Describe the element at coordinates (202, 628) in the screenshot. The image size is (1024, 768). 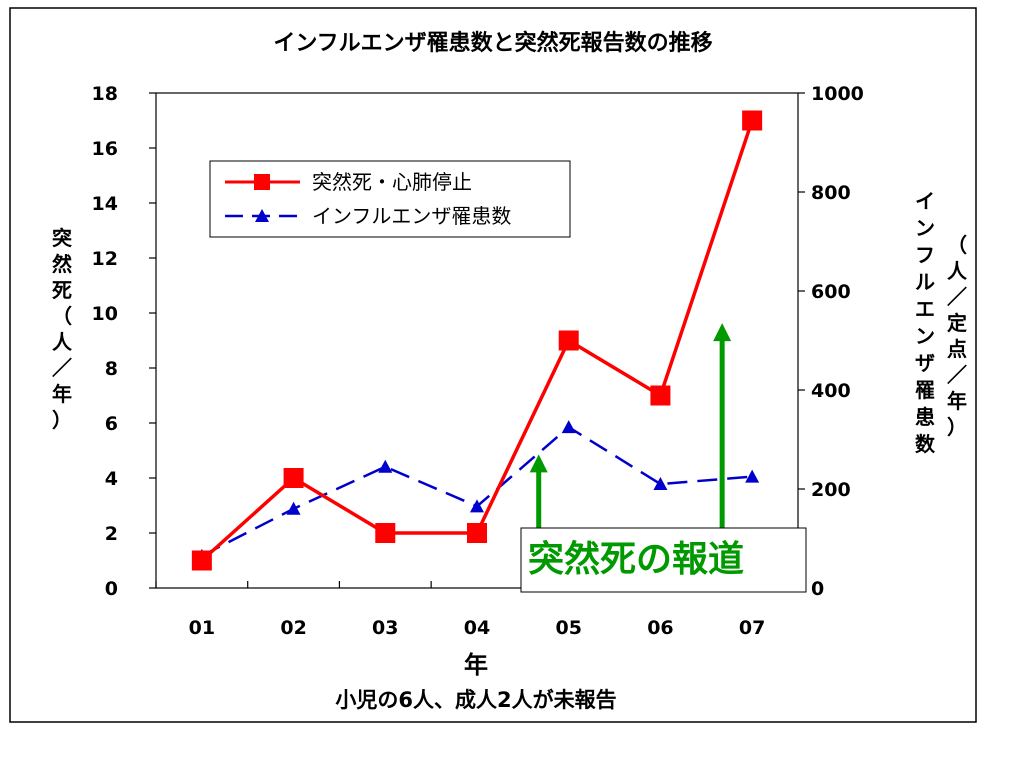
I see `x-tick-label: 01` at that location.